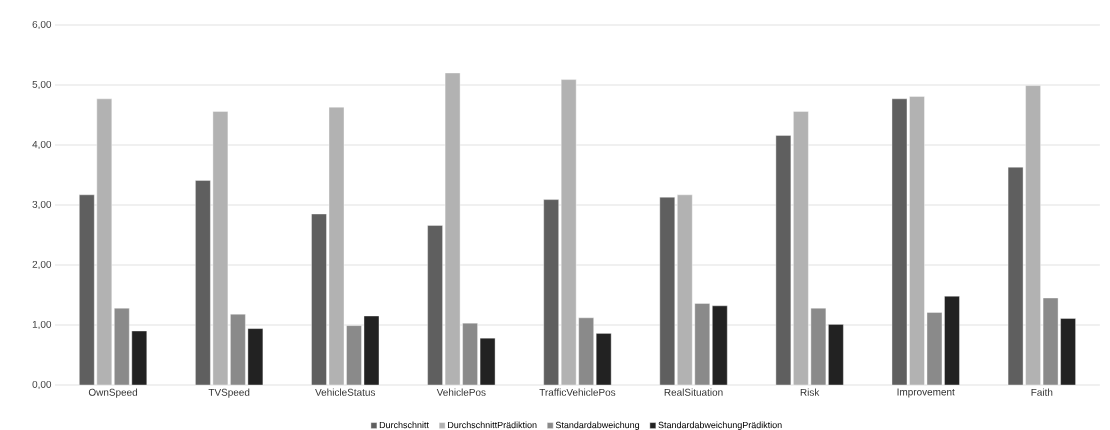  What do you see at coordinates (345, 392) in the screenshot?
I see `x-tick-label: VehicleStatus` at bounding box center [345, 392].